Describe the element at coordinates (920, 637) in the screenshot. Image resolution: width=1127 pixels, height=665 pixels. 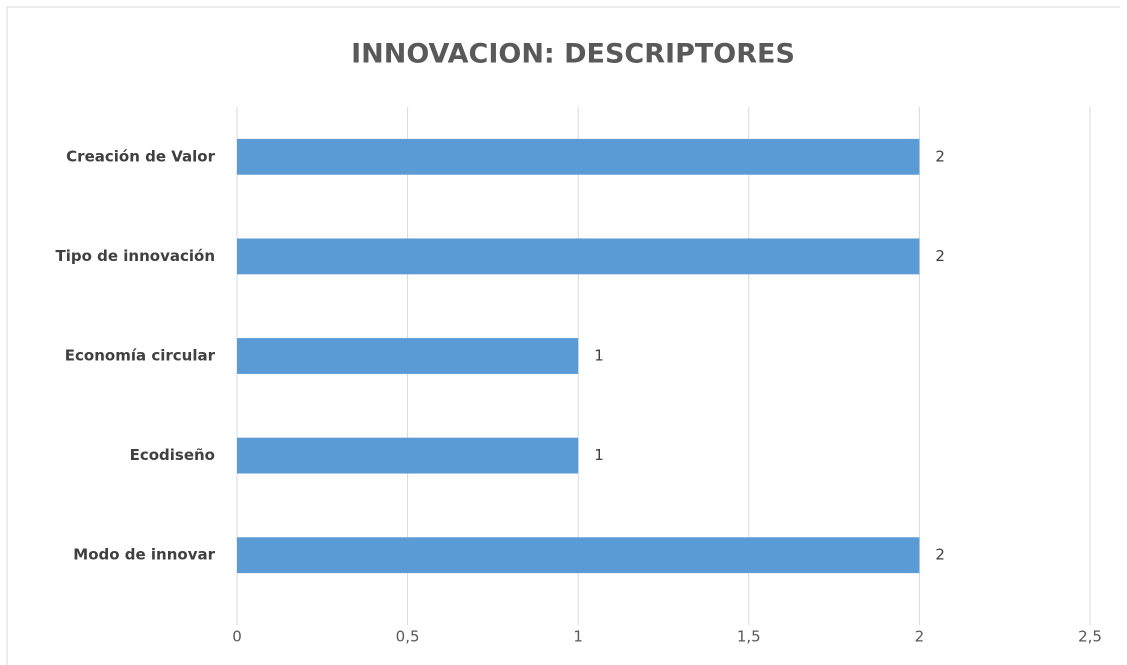
I see `x-tick-label: 2` at that location.